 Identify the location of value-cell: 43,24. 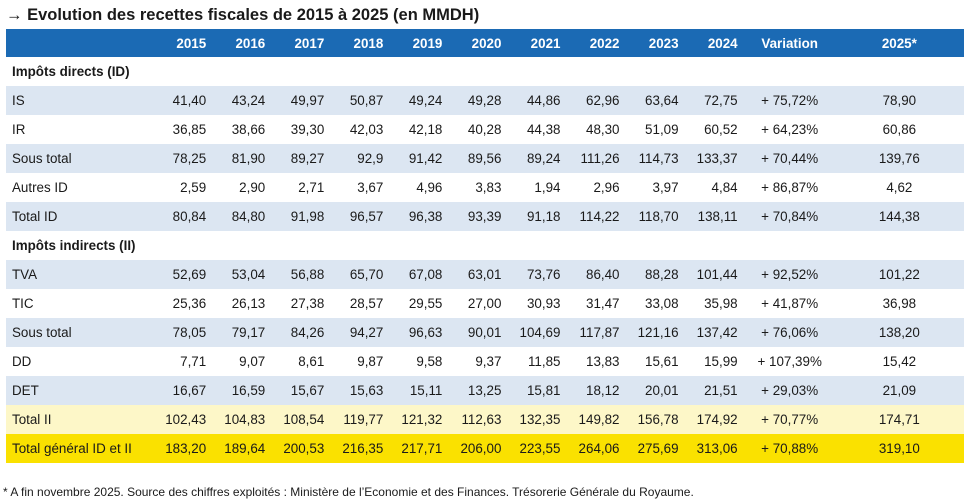
(243, 100).